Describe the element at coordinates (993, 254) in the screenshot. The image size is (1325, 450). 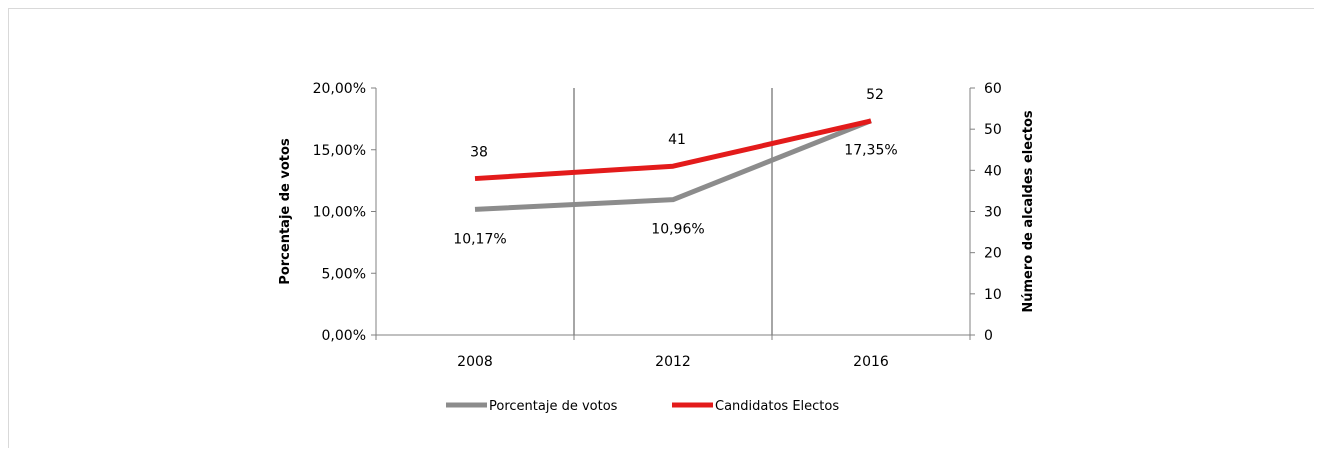
I see `right-tick-label: 20` at that location.